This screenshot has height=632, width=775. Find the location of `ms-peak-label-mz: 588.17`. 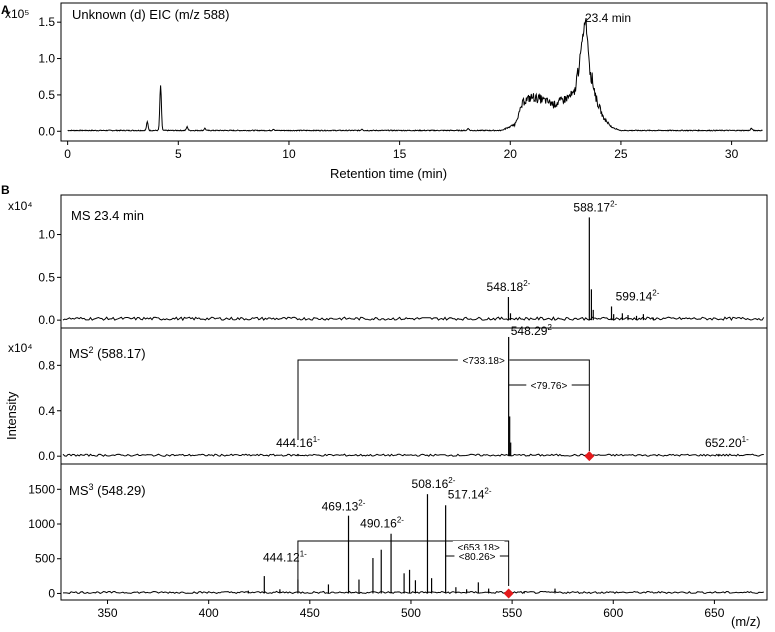

ms-peak-label-mz: 588.17 is located at coordinates (591, 207).